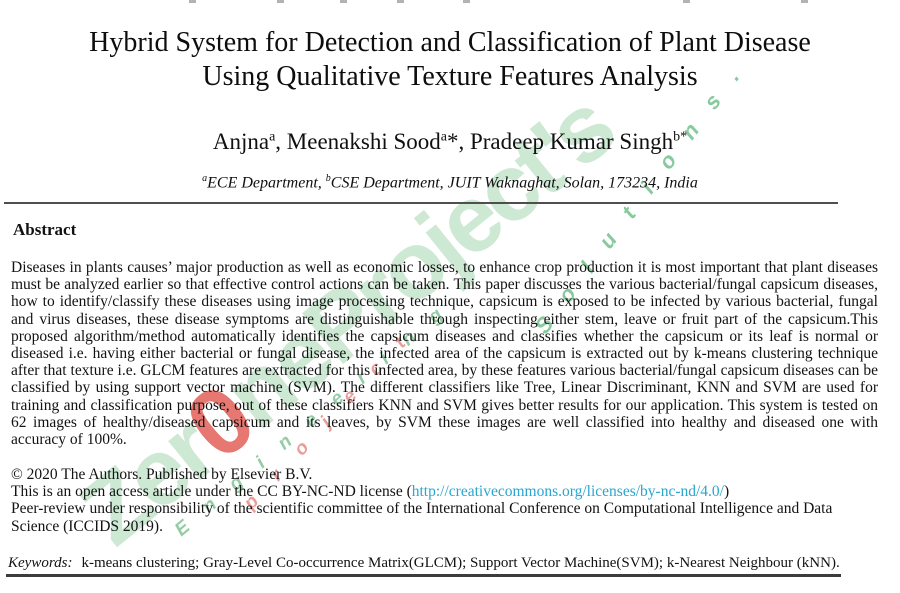  Describe the element at coordinates (205, 178) in the screenshot. I see `affiliation-sup-a: a` at that location.